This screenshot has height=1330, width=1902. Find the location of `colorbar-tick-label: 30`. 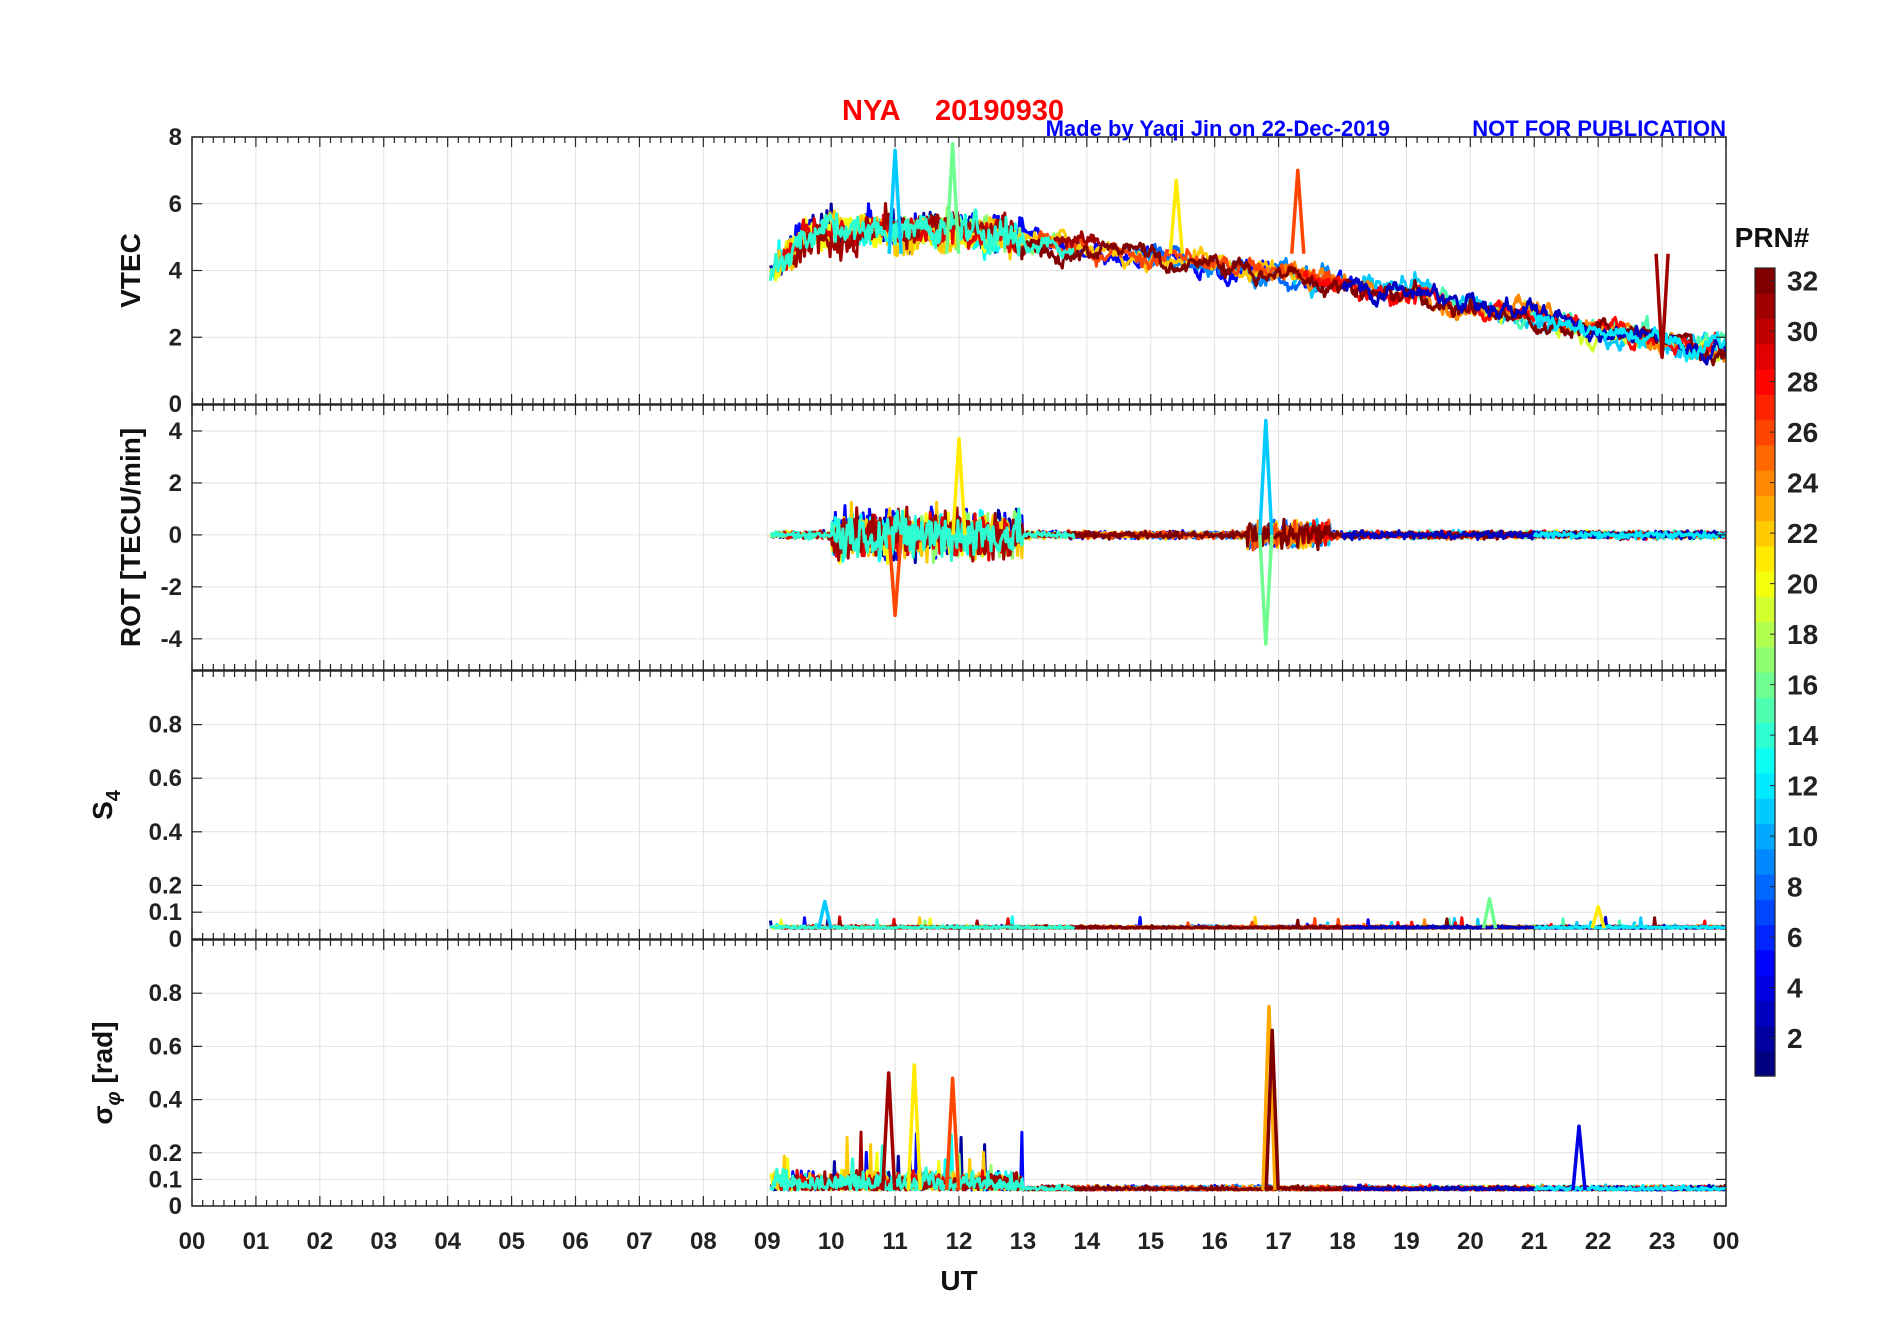

colorbar-tick-label: 30 is located at coordinates (1802, 331).